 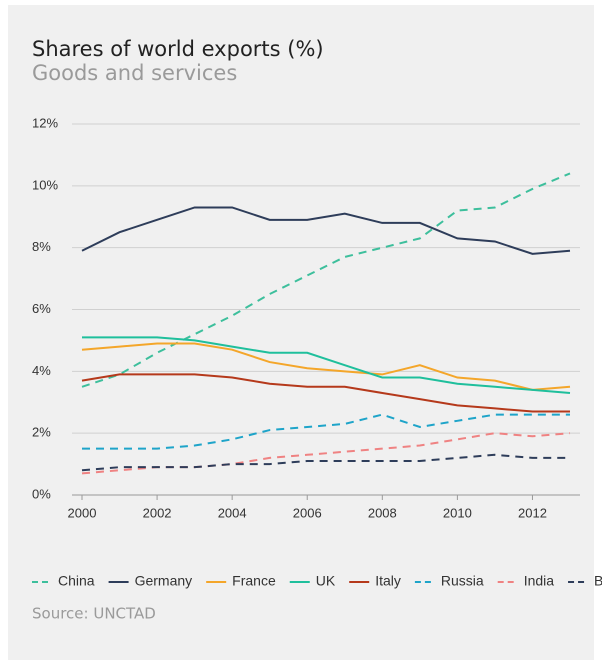 I want to click on x-tick-label: 2010, so click(x=457, y=512).